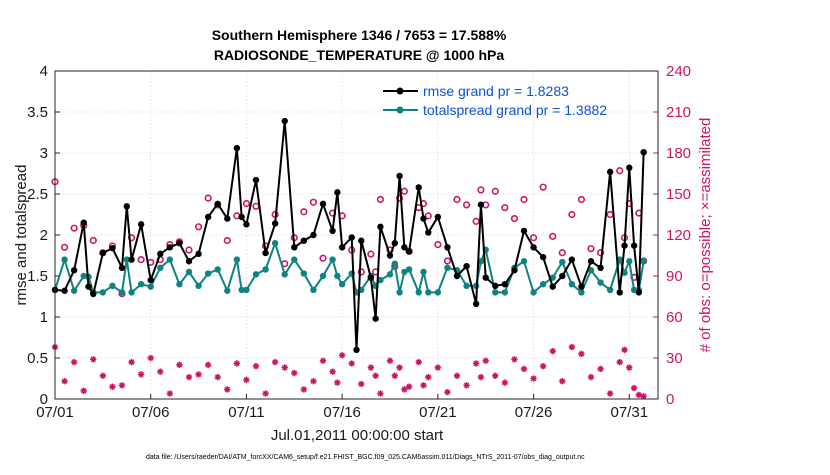  Describe the element at coordinates (349, 371) in the screenshot. I see `obs-assimilated-series` at that location.